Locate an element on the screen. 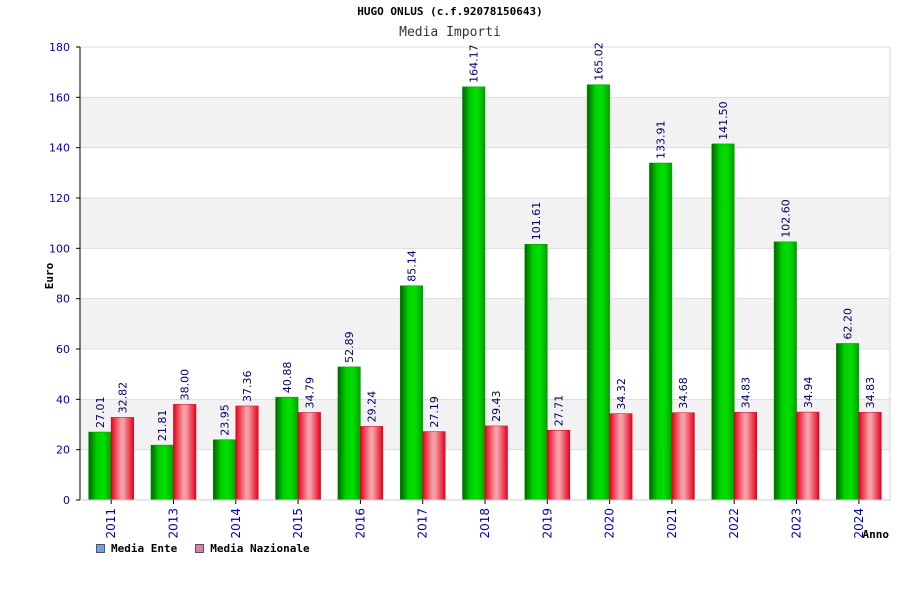 Image resolution: width=900 pixels, height=600 pixels. y-tick-label: 20 is located at coordinates (63, 450).